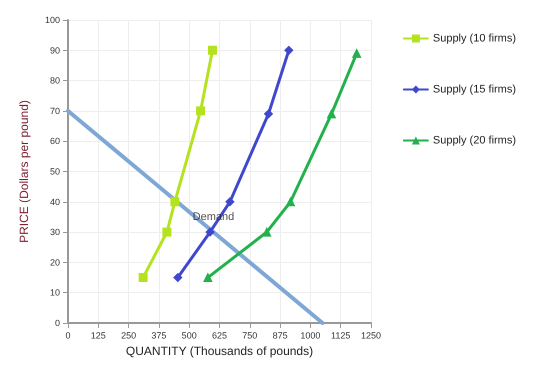 This screenshot has width=539, height=383. What do you see at coordinates (55, 171) in the screenshot?
I see `y-tick-label: 50` at bounding box center [55, 171].